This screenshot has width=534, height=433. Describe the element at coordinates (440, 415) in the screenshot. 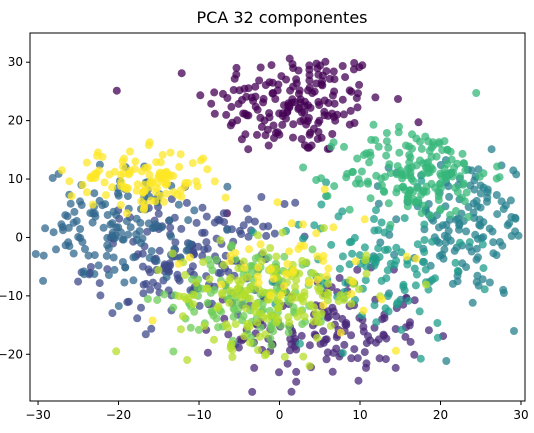

I see `x-tick-label: 20` at that location.